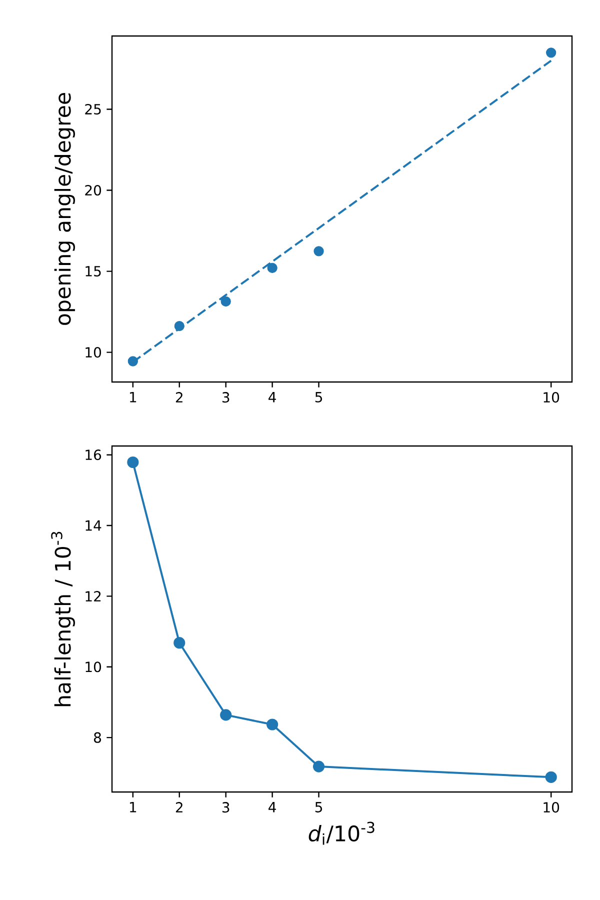 The width and height of the screenshot is (600, 900). I want to click on y-axis-title: opening angle/degree, so click(64, 209).